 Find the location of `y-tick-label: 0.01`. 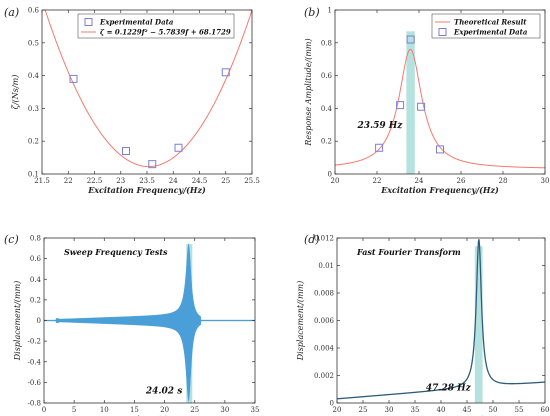

y-tick-label: 0.01 is located at coordinates (326, 266).